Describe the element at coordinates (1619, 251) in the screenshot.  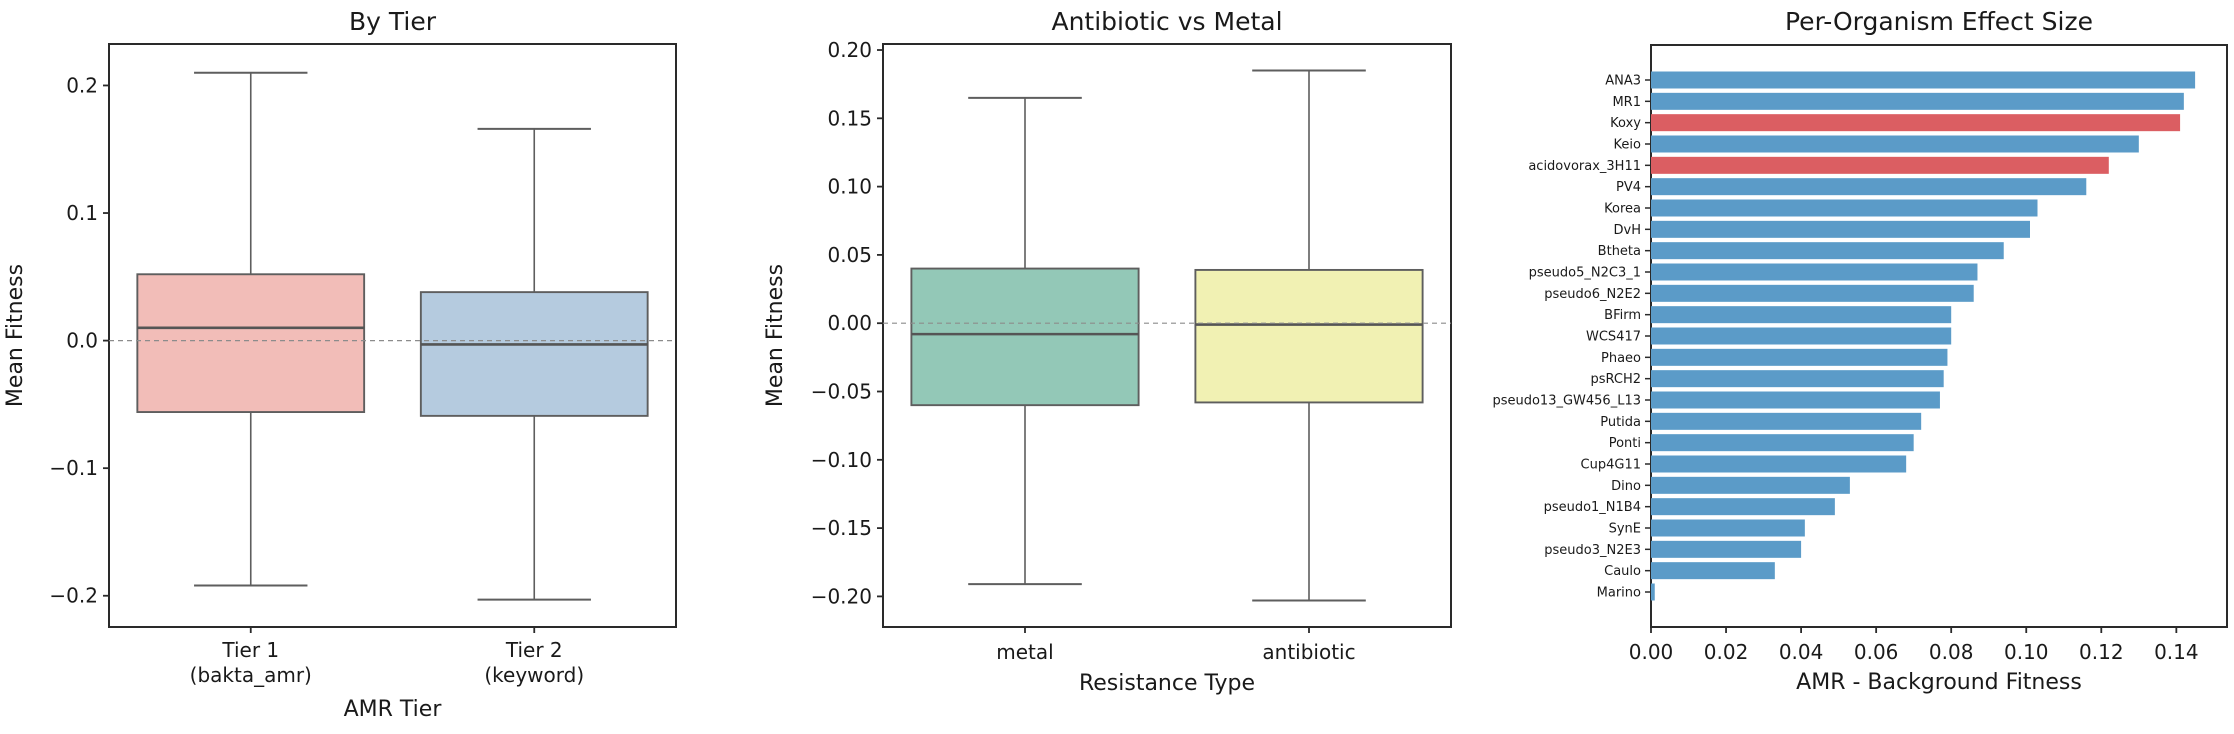
I see `bar-label-Btheta: Btheta` at that location.